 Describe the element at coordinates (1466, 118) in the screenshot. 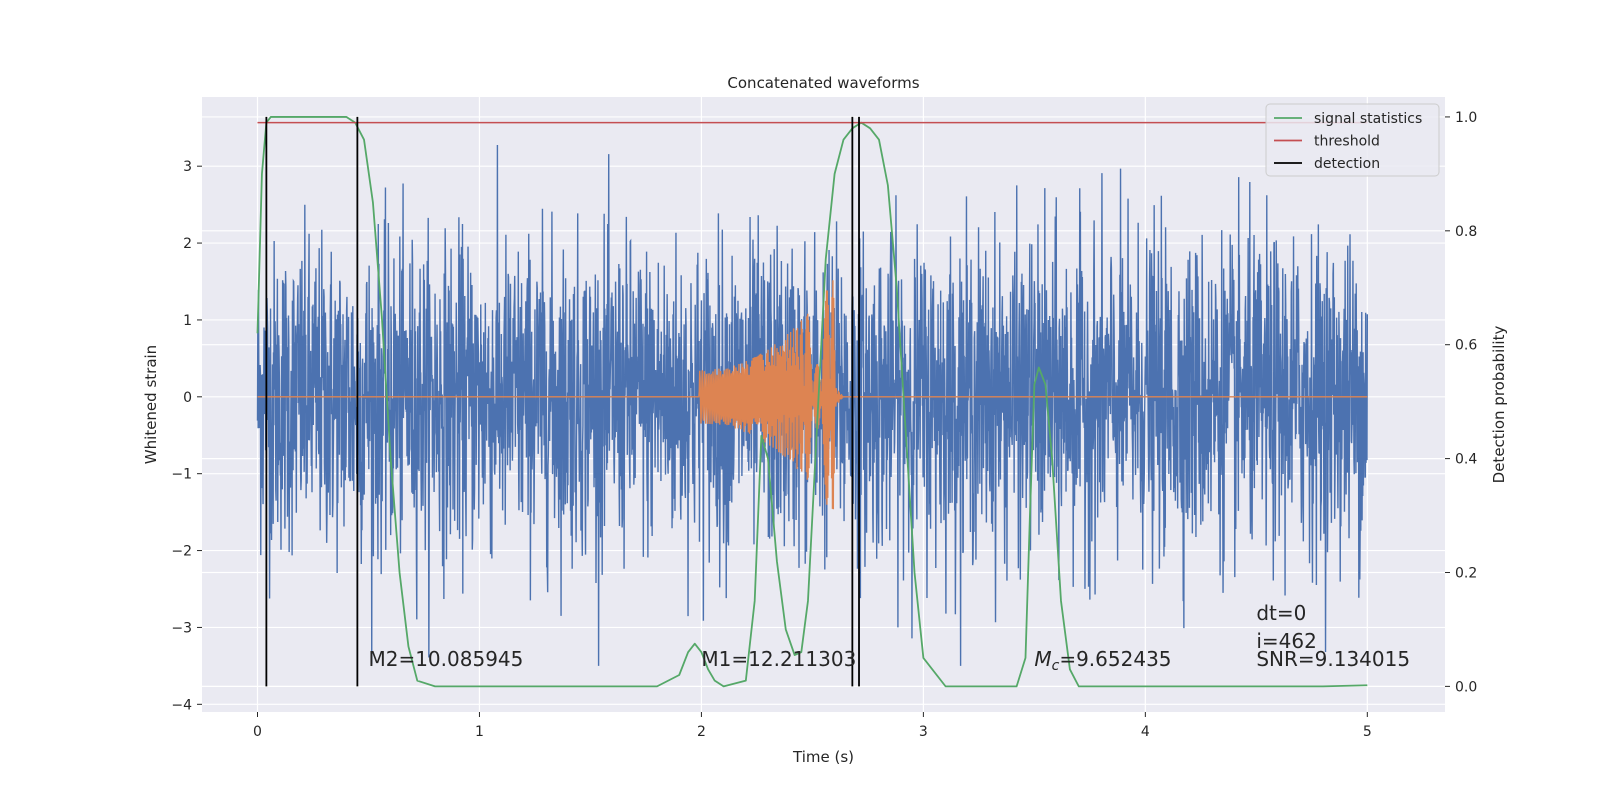

I see `y-right-tick-label: 1.0` at that location.